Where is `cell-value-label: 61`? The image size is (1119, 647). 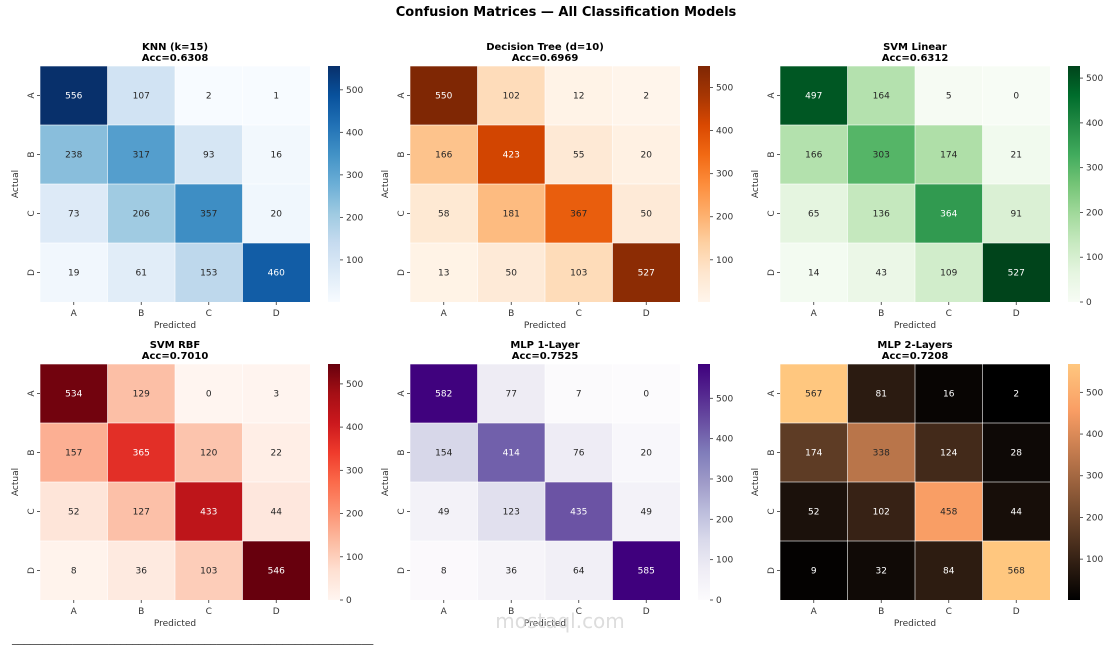 cell-value-label: 61 is located at coordinates (141, 274).